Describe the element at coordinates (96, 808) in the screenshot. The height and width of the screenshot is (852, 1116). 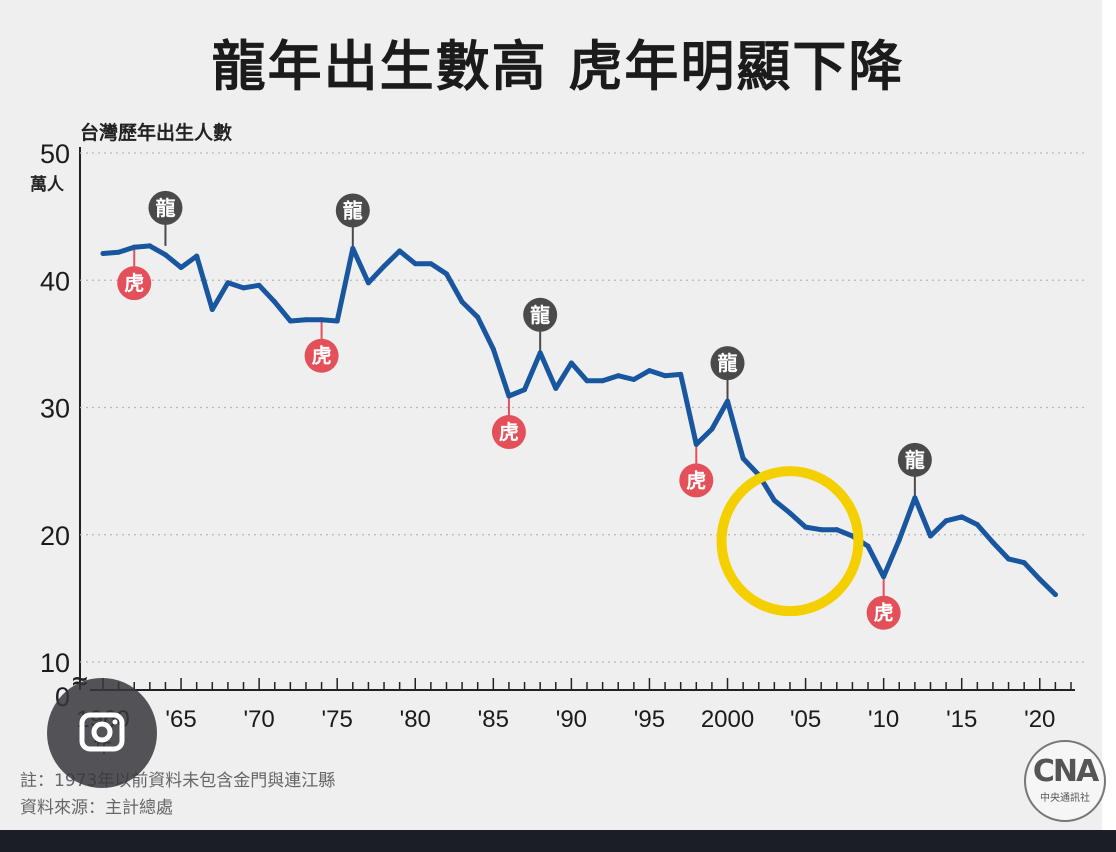
I see `chart-source: 資料來源：主計總處` at that location.